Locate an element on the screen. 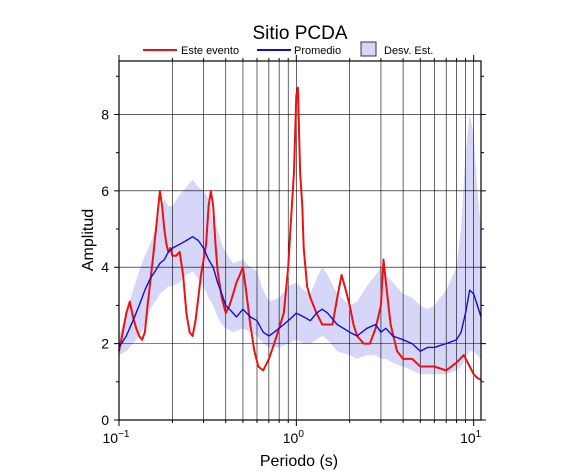  x-tick-label: 10⁰ is located at coordinates (294, 437).